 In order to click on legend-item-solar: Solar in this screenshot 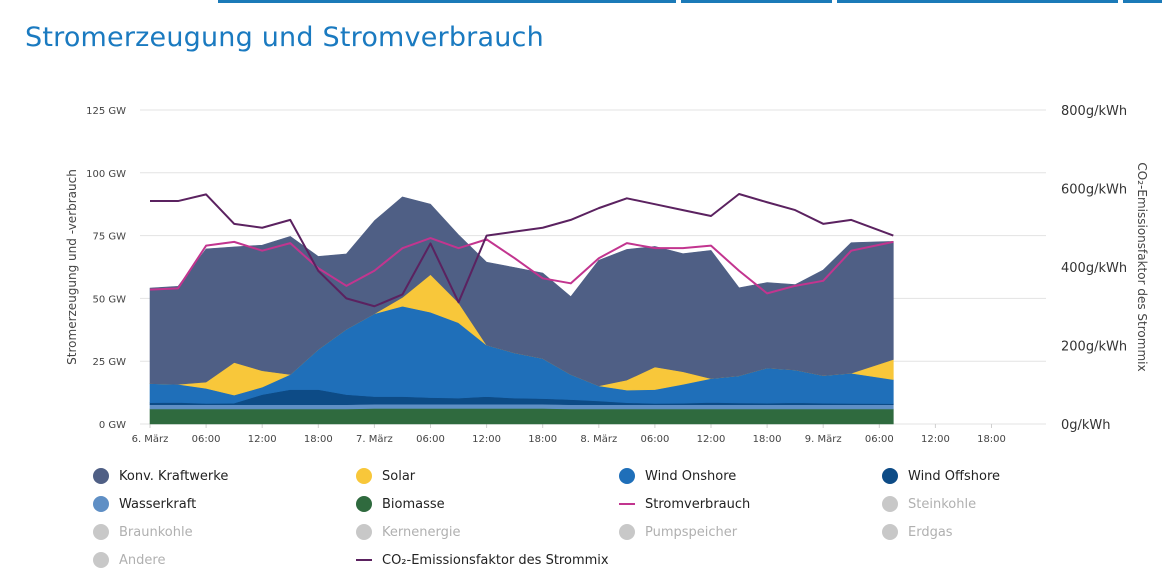, I will do `click(385, 476)`.